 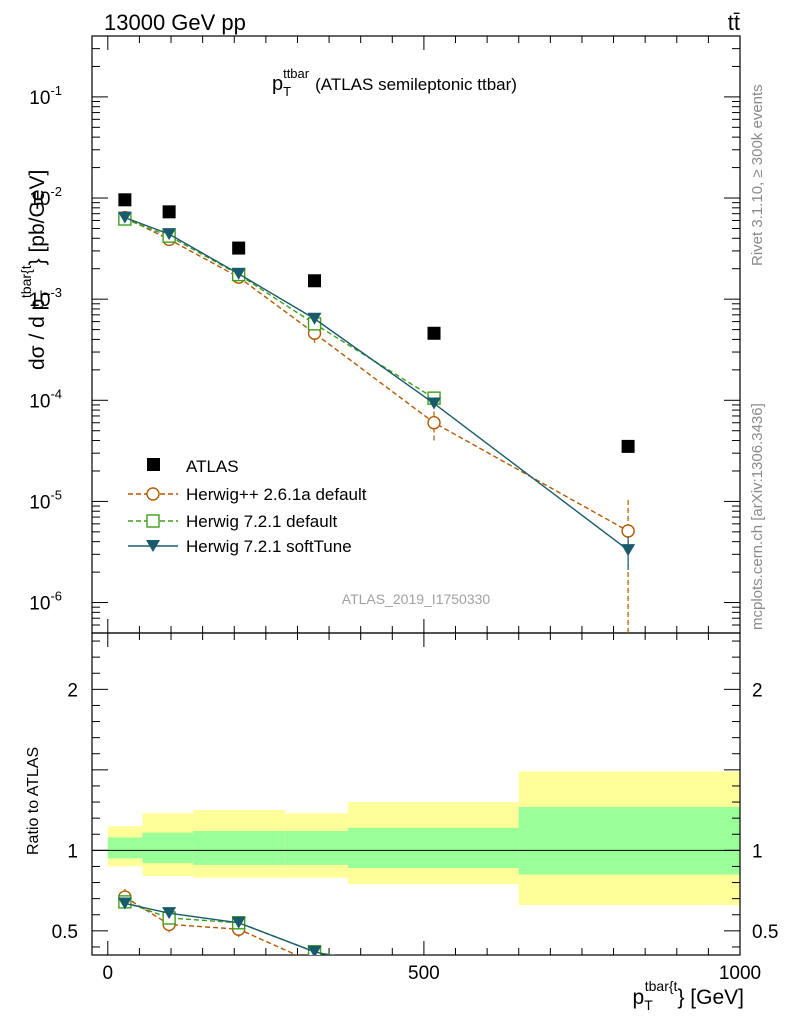 I want to click on main-ylabel: dσ / d pTtbar{t} [pb/GeV], so click(x=35, y=270).